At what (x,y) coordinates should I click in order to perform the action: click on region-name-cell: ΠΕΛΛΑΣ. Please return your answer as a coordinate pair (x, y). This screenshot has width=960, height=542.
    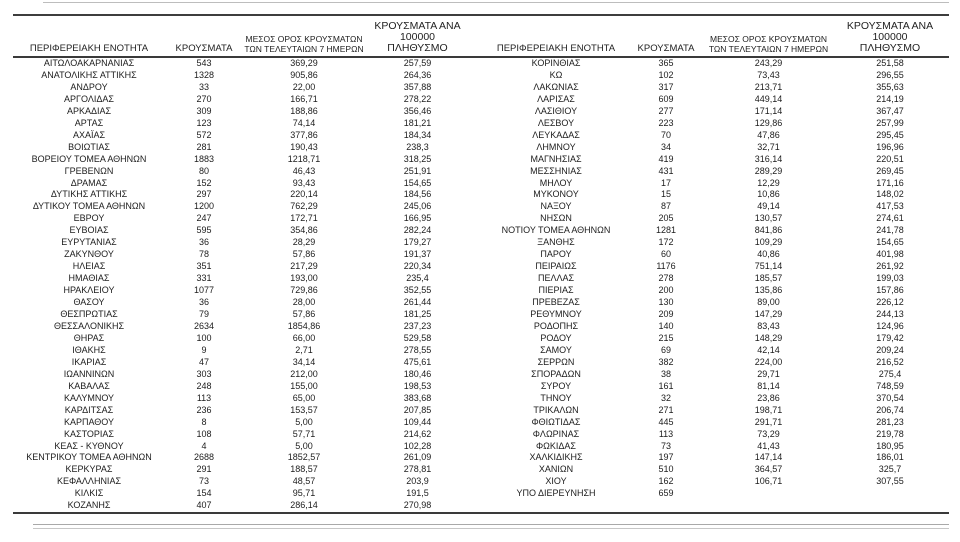
    Looking at the image, I should click on (556, 278).